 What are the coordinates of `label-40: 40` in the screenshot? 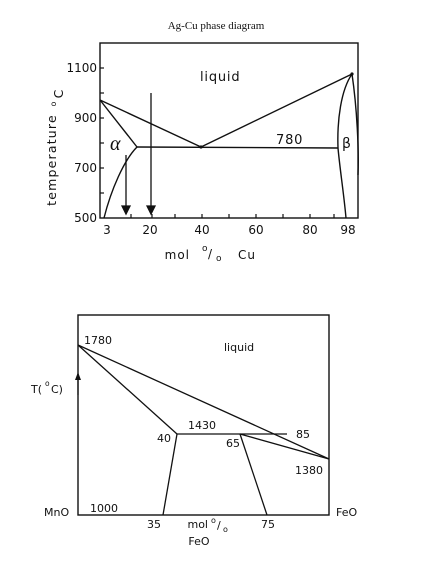 It's located at (164, 438).